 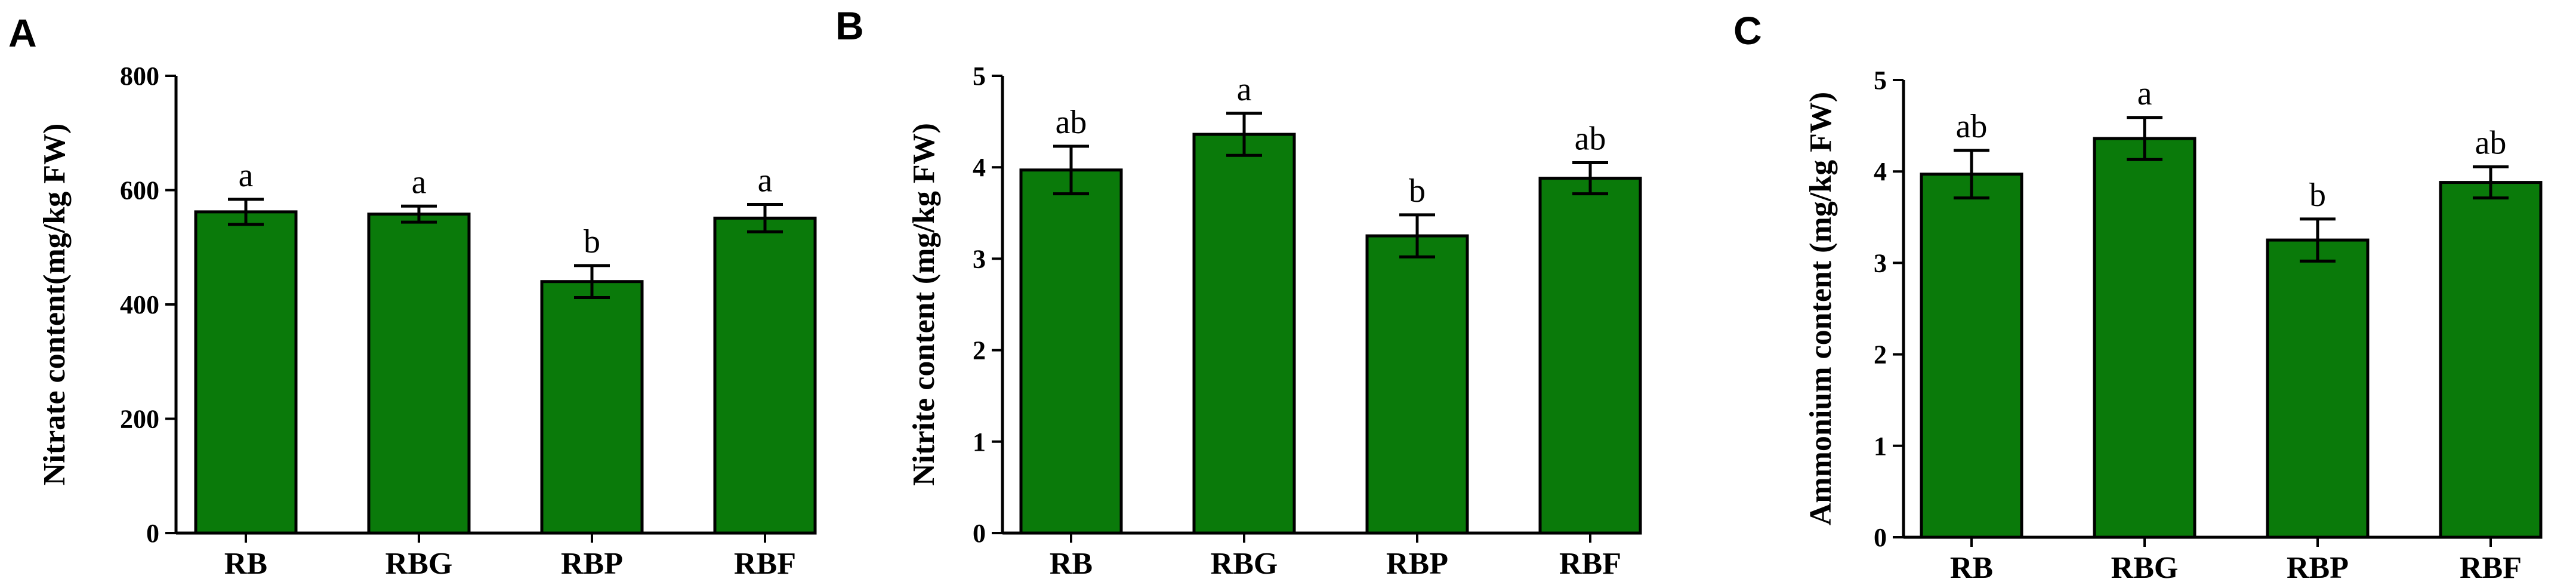 I want to click on panel-letter: C, so click(x=1748, y=30).